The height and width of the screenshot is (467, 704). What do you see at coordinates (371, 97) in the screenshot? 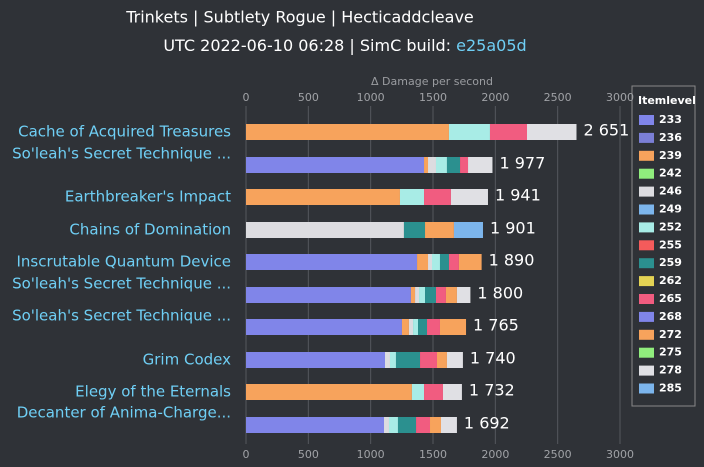
I see `x-tick-label-top: 1000` at bounding box center [371, 97].